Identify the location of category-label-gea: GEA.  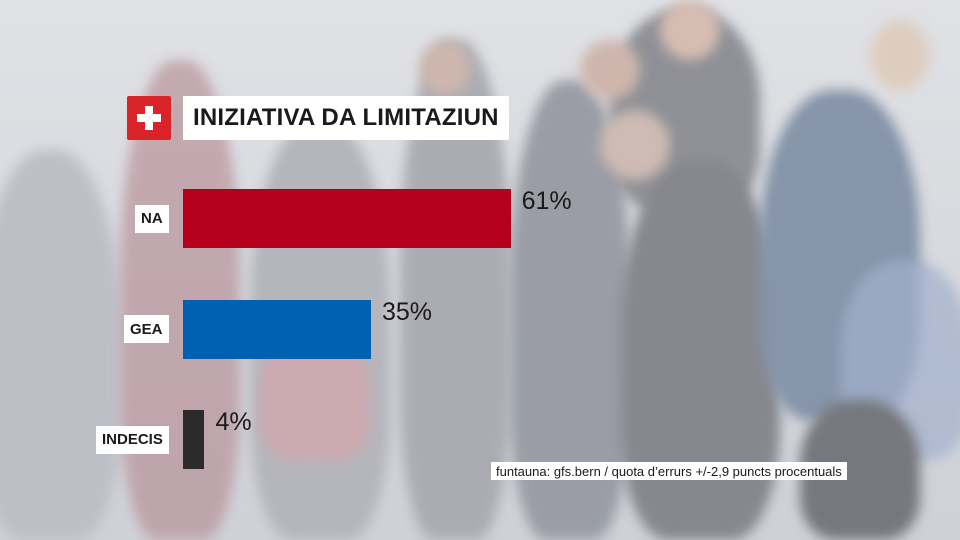
(146, 329).